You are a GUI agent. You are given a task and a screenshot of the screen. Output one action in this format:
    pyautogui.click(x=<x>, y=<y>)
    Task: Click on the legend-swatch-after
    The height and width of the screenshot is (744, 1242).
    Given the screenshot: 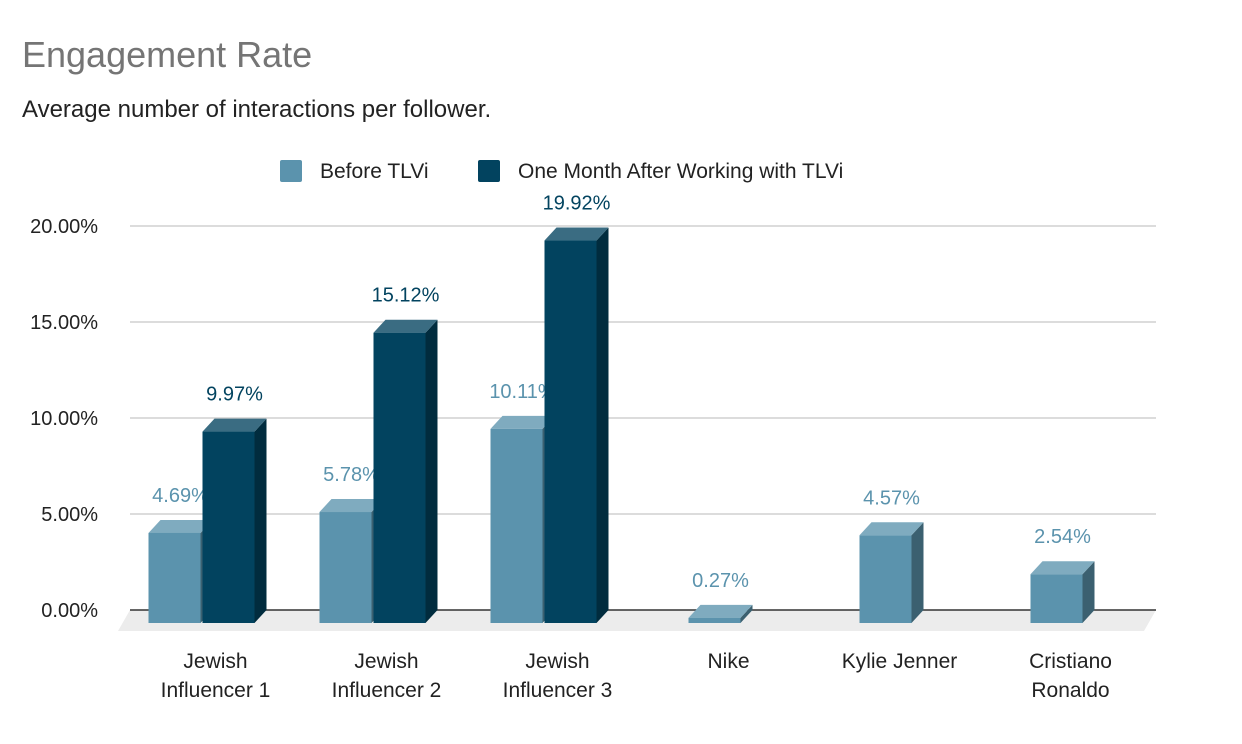 What is the action you would take?
    pyautogui.click(x=489, y=171)
    